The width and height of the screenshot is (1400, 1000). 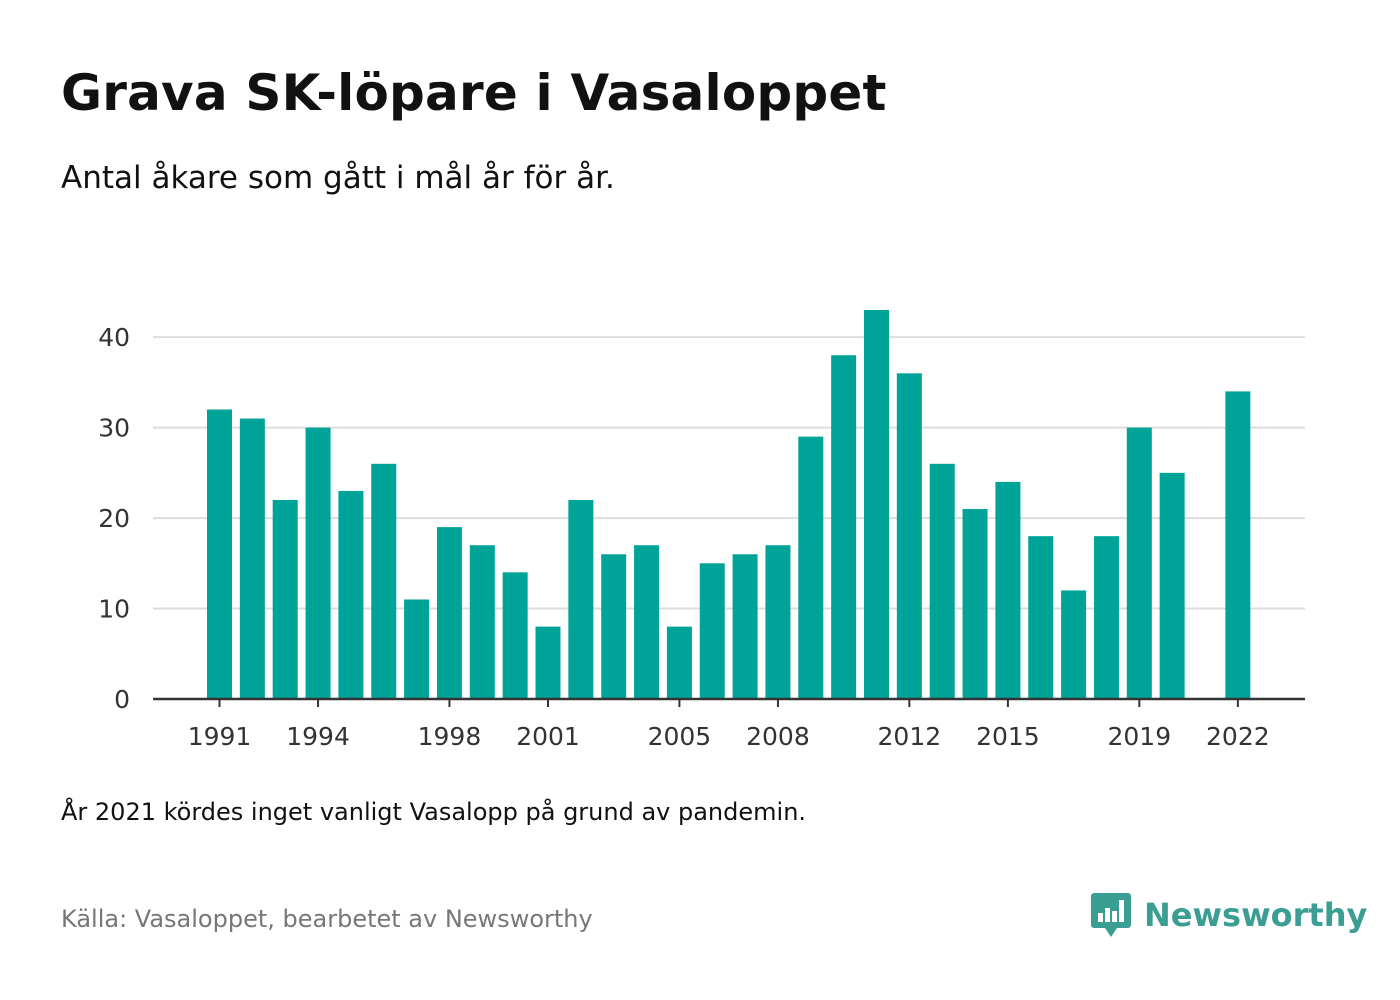 I want to click on bar-1992, so click(x=252, y=558).